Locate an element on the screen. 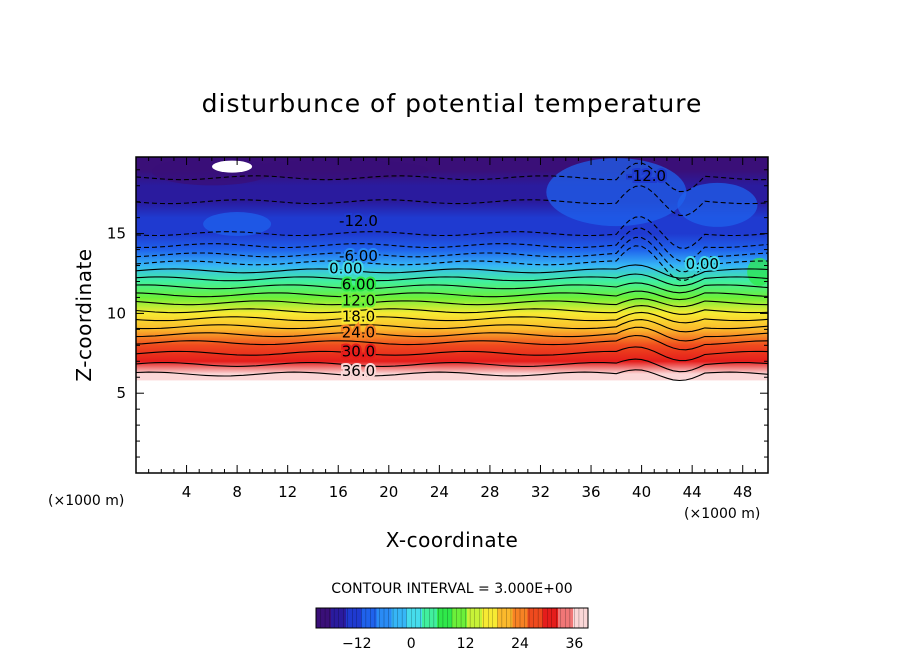 This screenshot has height=654, width=904. contour-label: 6.00 is located at coordinates (358, 285).